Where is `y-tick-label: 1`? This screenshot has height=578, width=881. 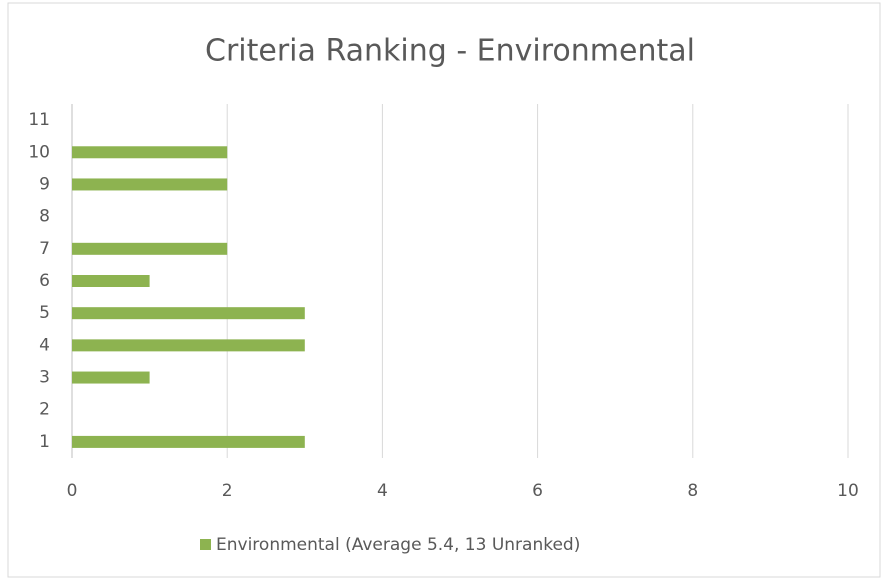 y-tick-label: 1 is located at coordinates (44, 442).